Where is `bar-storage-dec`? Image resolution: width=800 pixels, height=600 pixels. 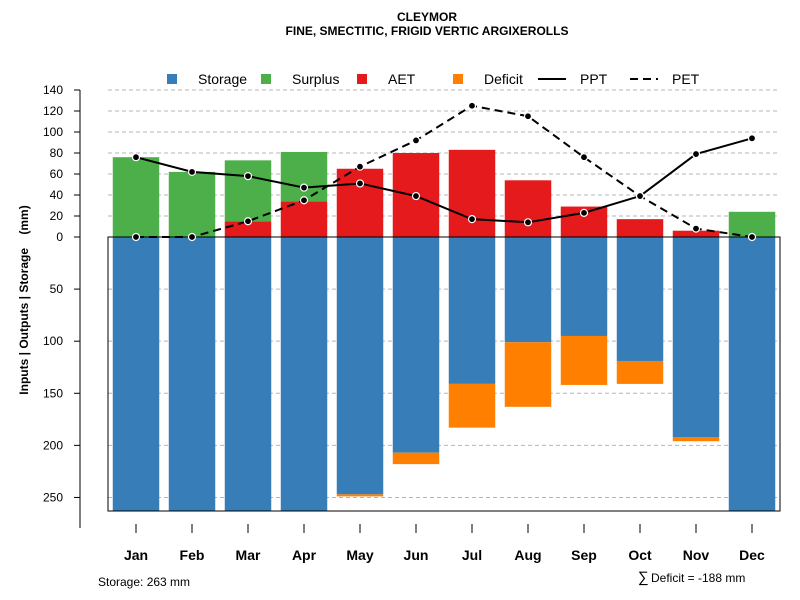
bar-storage-dec is located at coordinates (752, 374).